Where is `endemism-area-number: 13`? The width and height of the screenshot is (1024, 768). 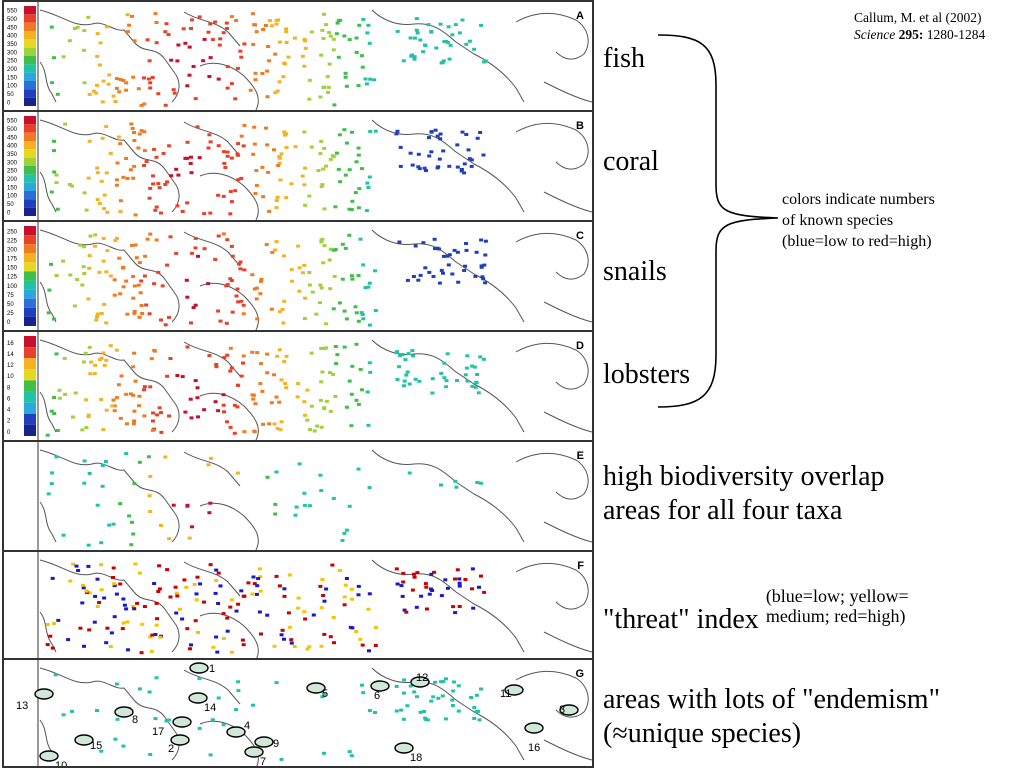 endemism-area-number: 13 is located at coordinates (22, 706).